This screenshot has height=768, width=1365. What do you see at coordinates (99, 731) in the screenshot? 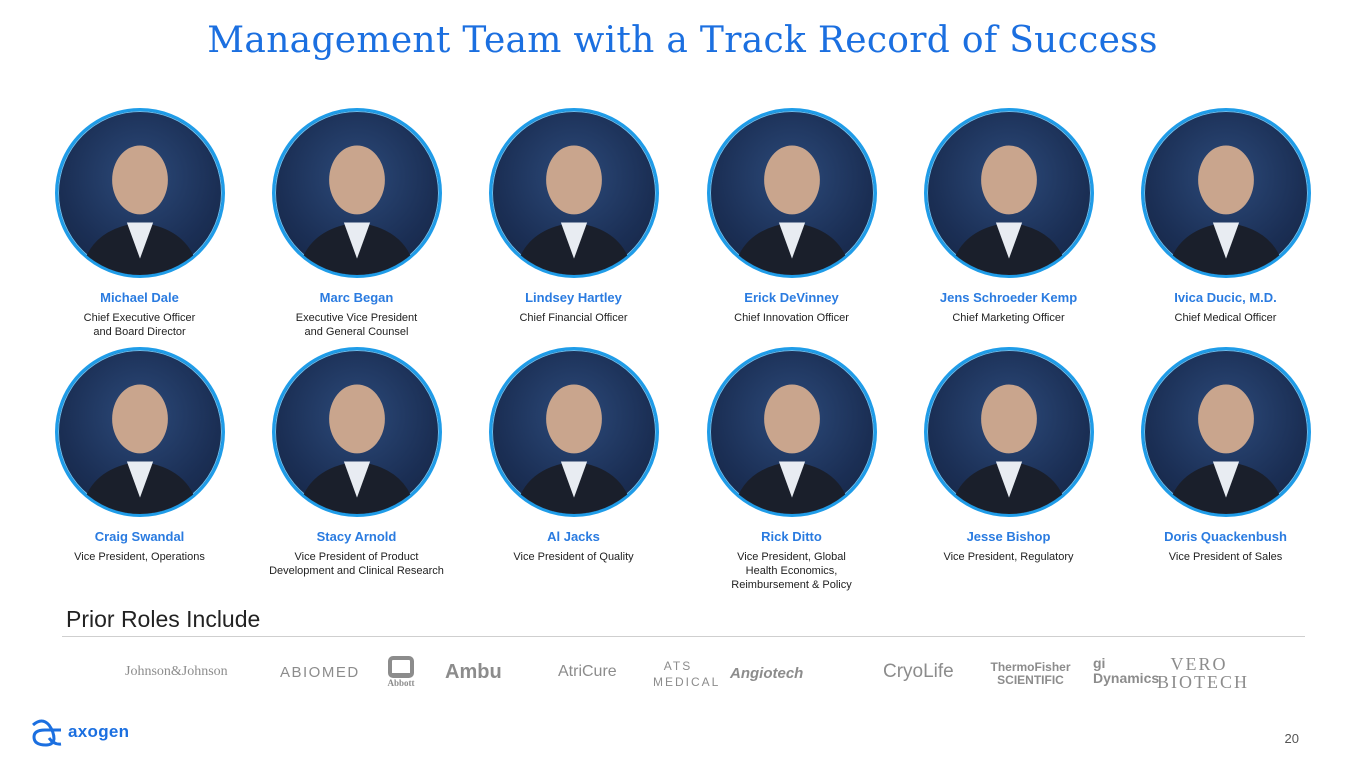
I see `axogen-wordmark: axogen` at bounding box center [99, 731].